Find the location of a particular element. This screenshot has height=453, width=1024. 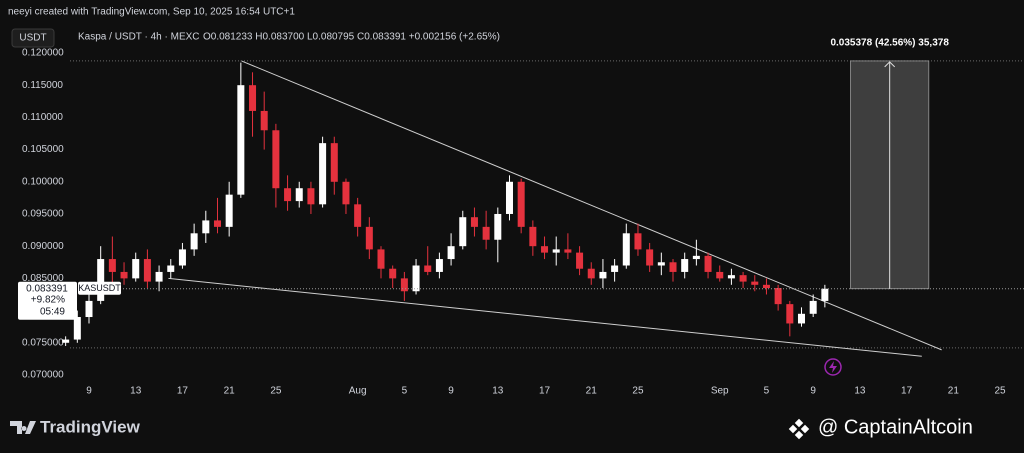

brand: TradingView is located at coordinates (90, 426).